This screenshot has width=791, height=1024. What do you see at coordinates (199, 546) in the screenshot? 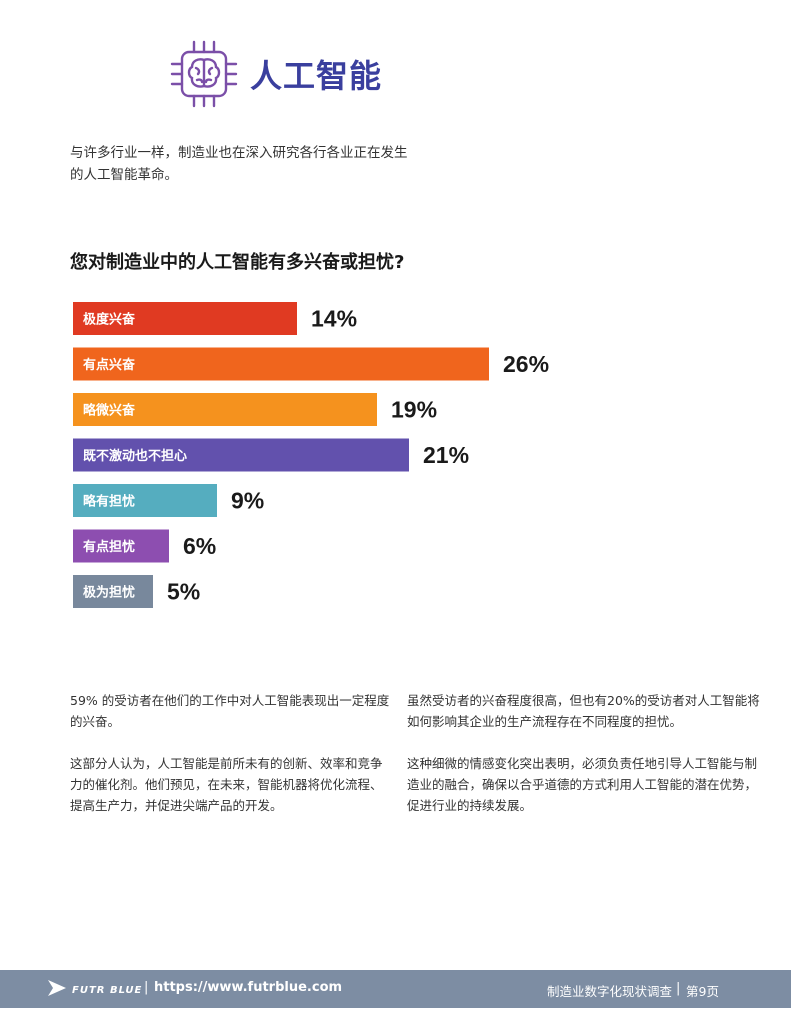
I see `bar-value-label: 6%` at bounding box center [199, 546].